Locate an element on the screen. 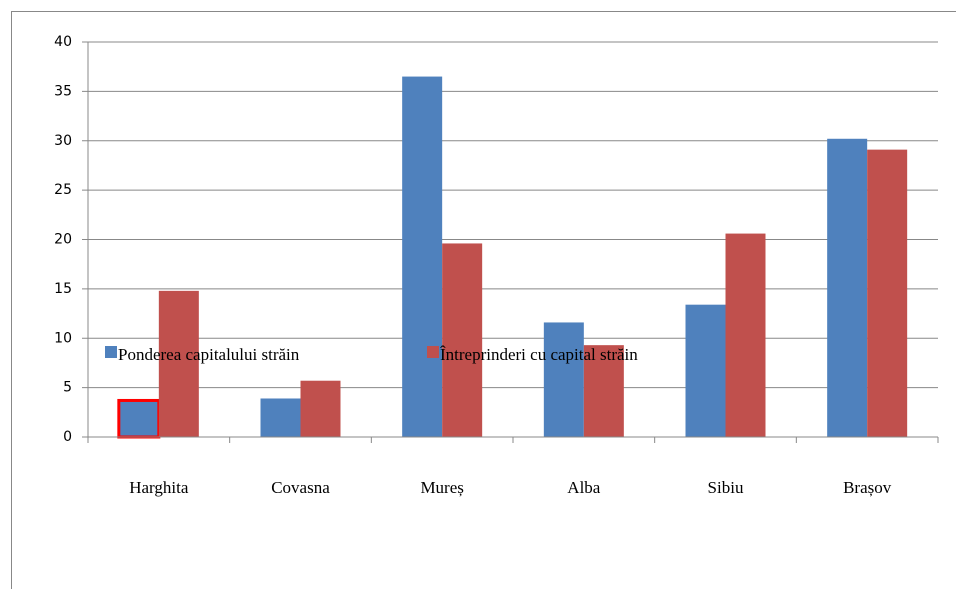 The height and width of the screenshot is (589, 956). y-tick-label: 5 is located at coordinates (67, 388).